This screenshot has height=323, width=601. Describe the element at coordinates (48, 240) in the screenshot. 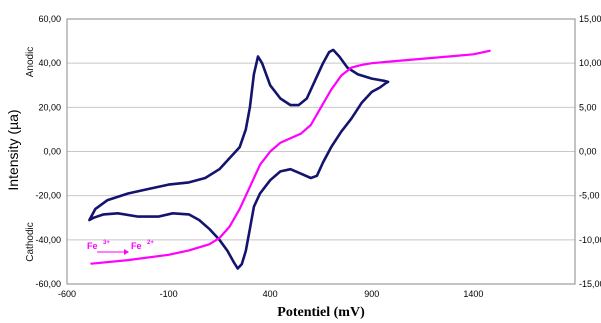

I see `y-left-tick-label: -40,00` at that location.